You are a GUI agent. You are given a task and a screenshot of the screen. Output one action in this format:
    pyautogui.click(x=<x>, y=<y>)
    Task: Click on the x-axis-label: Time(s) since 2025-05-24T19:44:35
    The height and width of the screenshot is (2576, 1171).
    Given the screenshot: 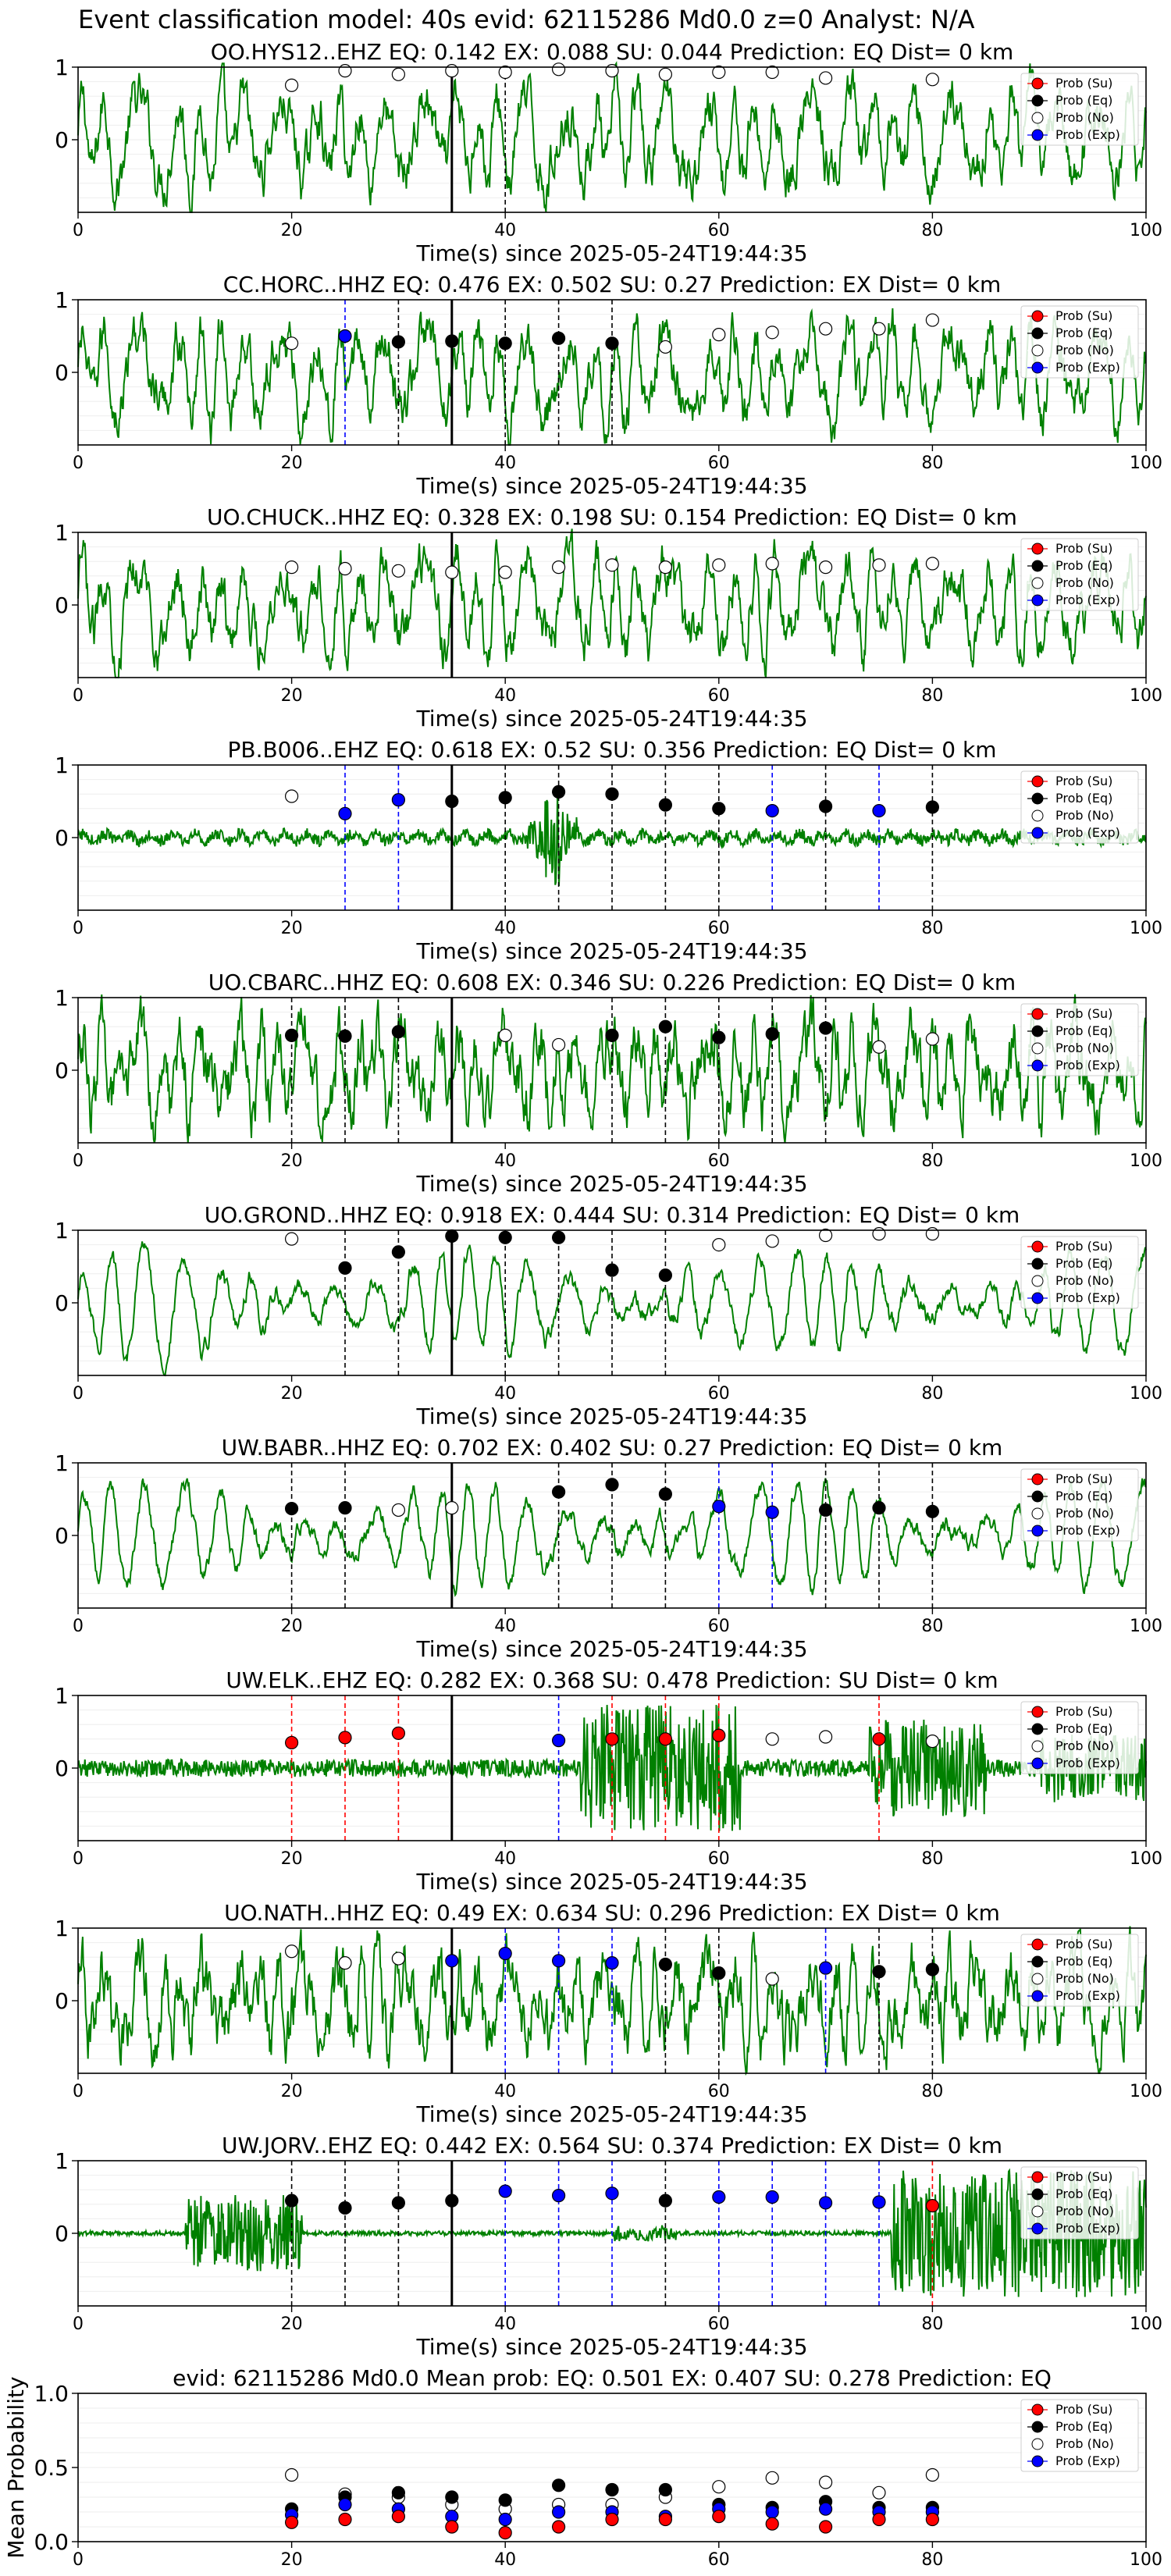 What is the action you would take?
    pyautogui.click(x=611, y=253)
    